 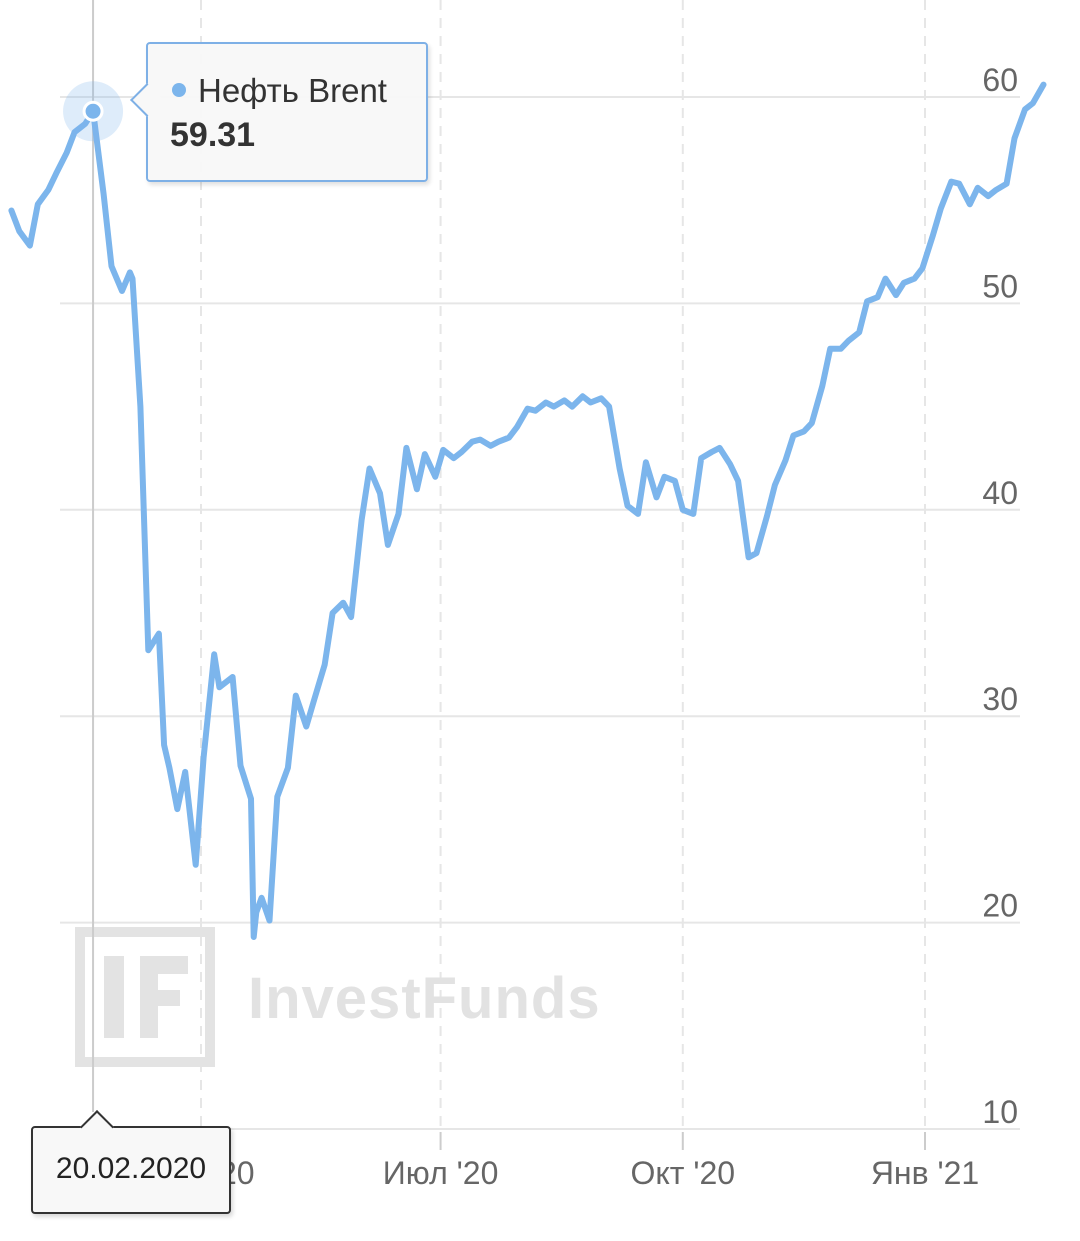 I want to click on data-tooltip: Нефть Brent 59.31, so click(x=279, y=112).